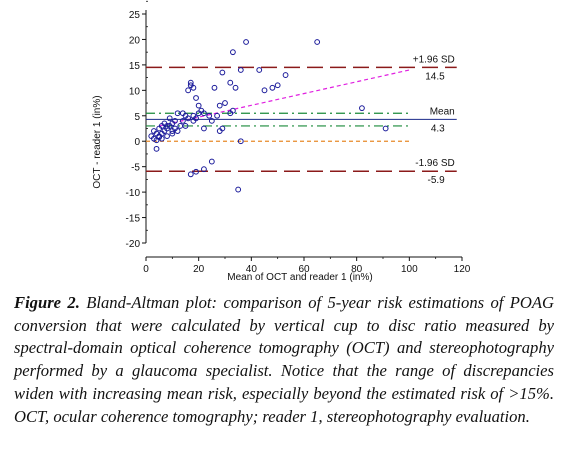 The width and height of the screenshot is (567, 457). What do you see at coordinates (357, 269) in the screenshot?
I see `x-tick-label: 80` at bounding box center [357, 269].